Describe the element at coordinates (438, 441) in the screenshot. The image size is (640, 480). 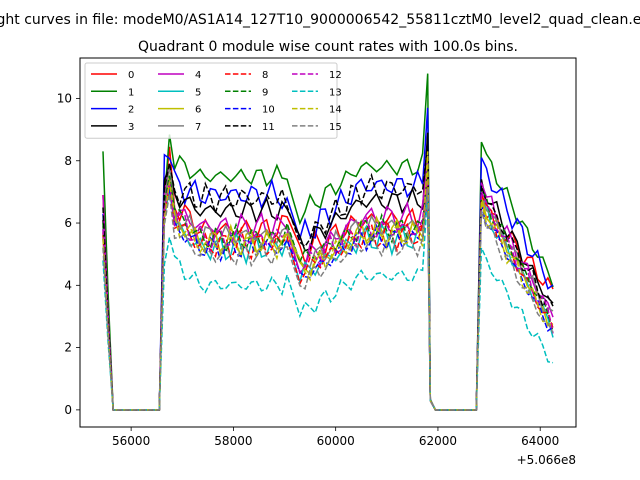
I see `x-tick-label: 62000` at that location.